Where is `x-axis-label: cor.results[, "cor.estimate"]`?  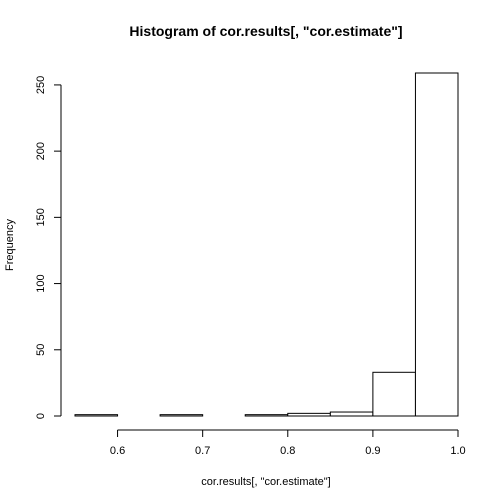
x-axis-label: cor.results[, "cor.estimate"] is located at coordinates (265, 482).